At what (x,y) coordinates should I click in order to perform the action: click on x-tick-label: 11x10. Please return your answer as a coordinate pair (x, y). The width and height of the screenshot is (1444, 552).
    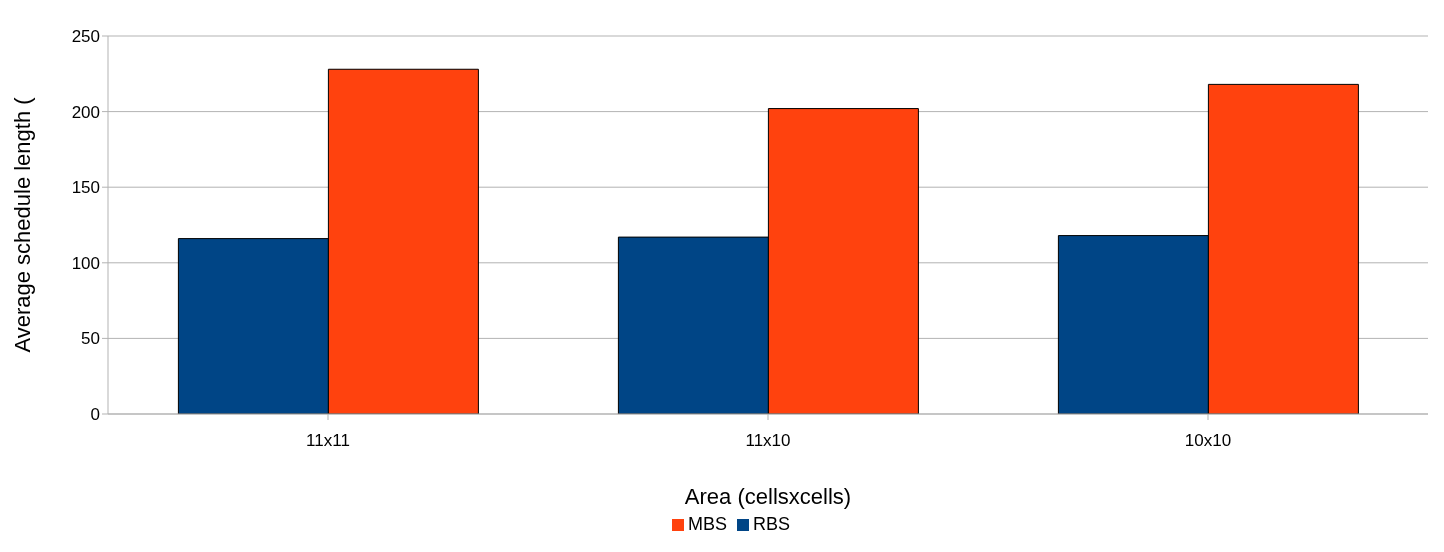
    Looking at the image, I should click on (768, 441).